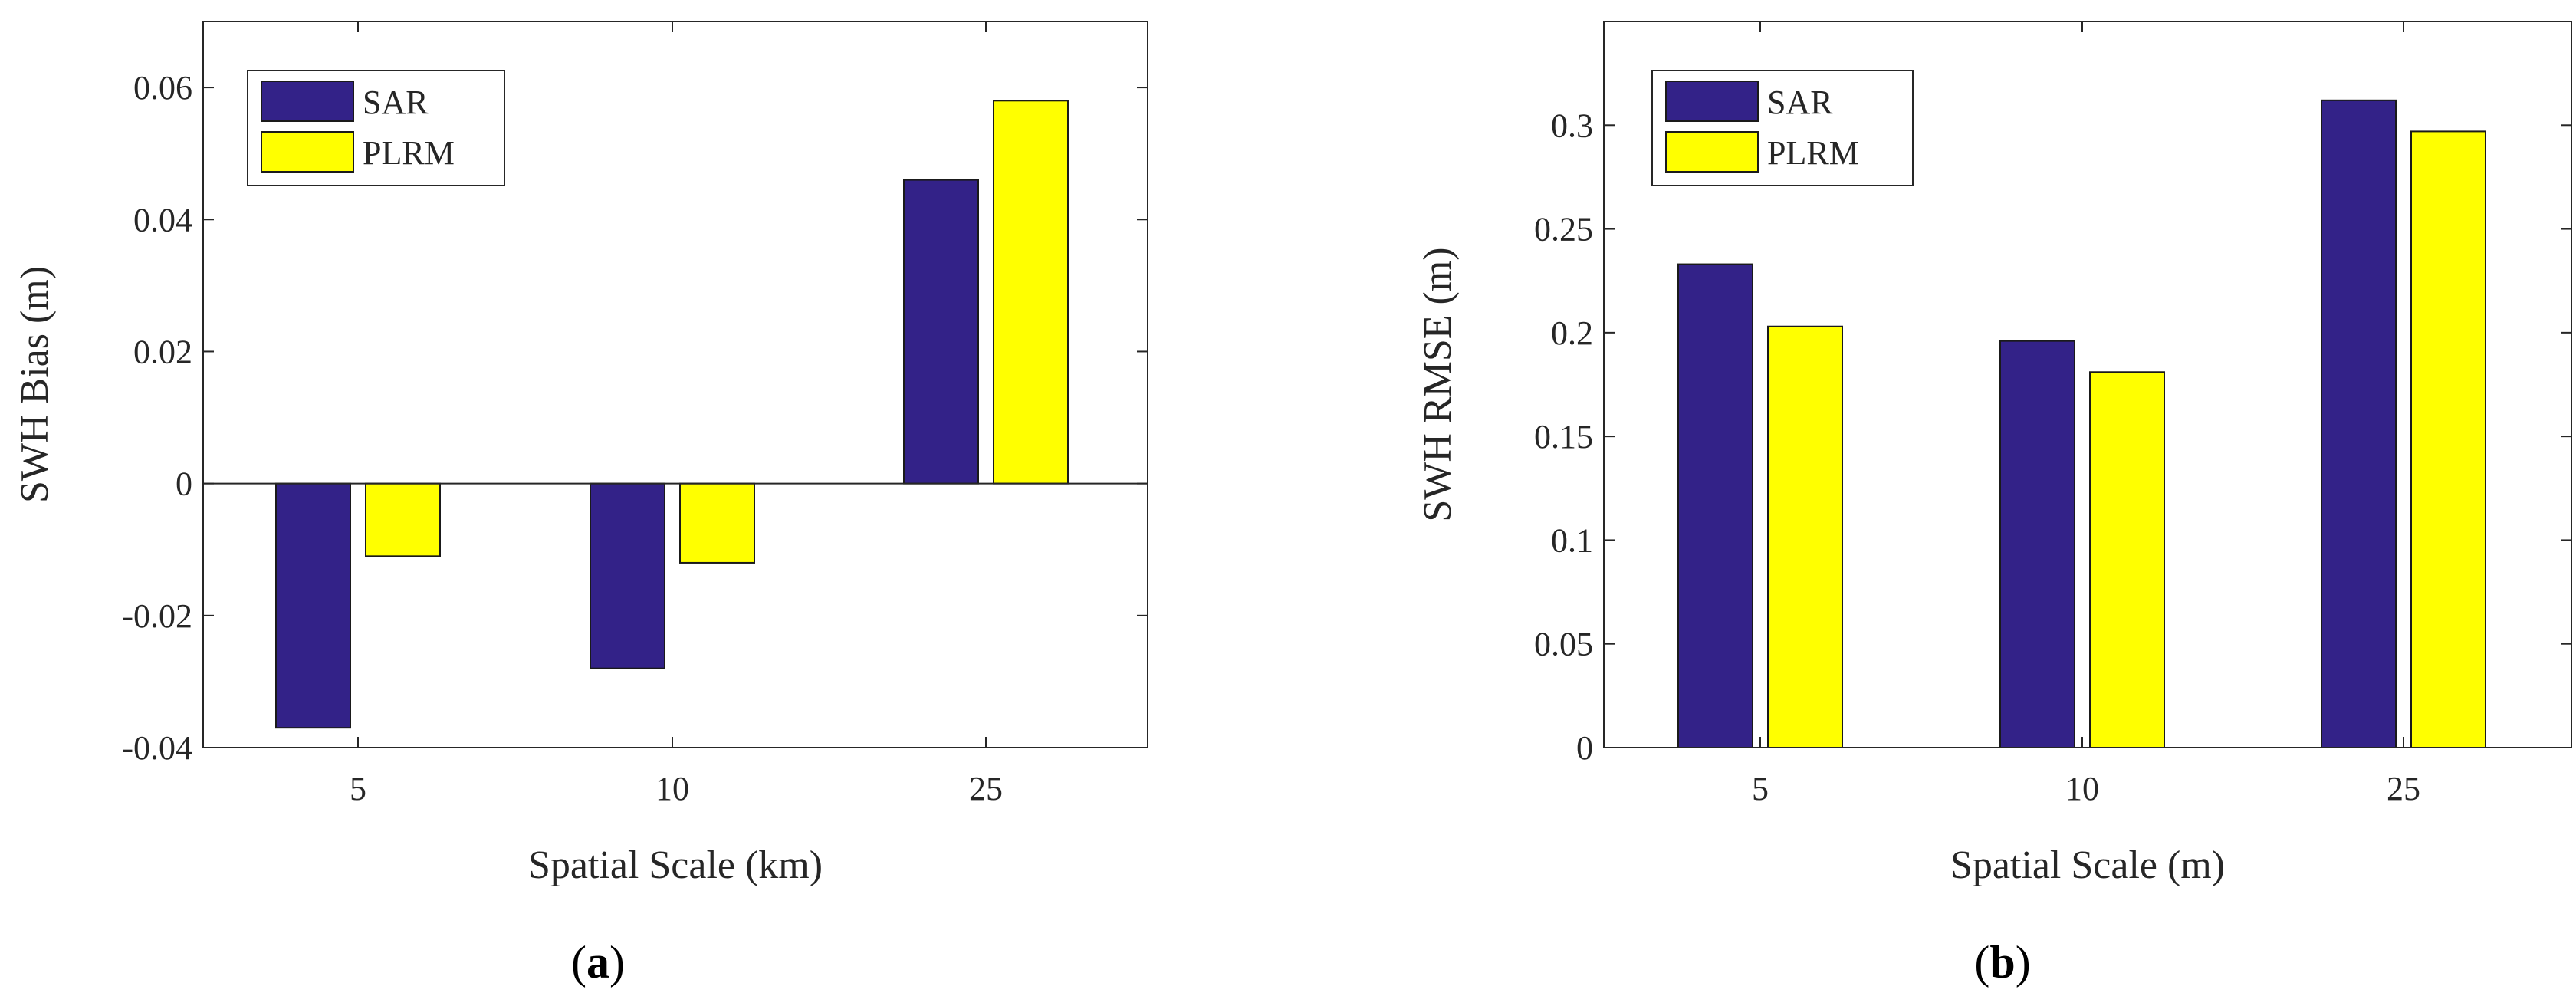 This screenshot has width=2576, height=1006. I want to click on y-axis-label: SWH Bias (m), so click(35, 384).